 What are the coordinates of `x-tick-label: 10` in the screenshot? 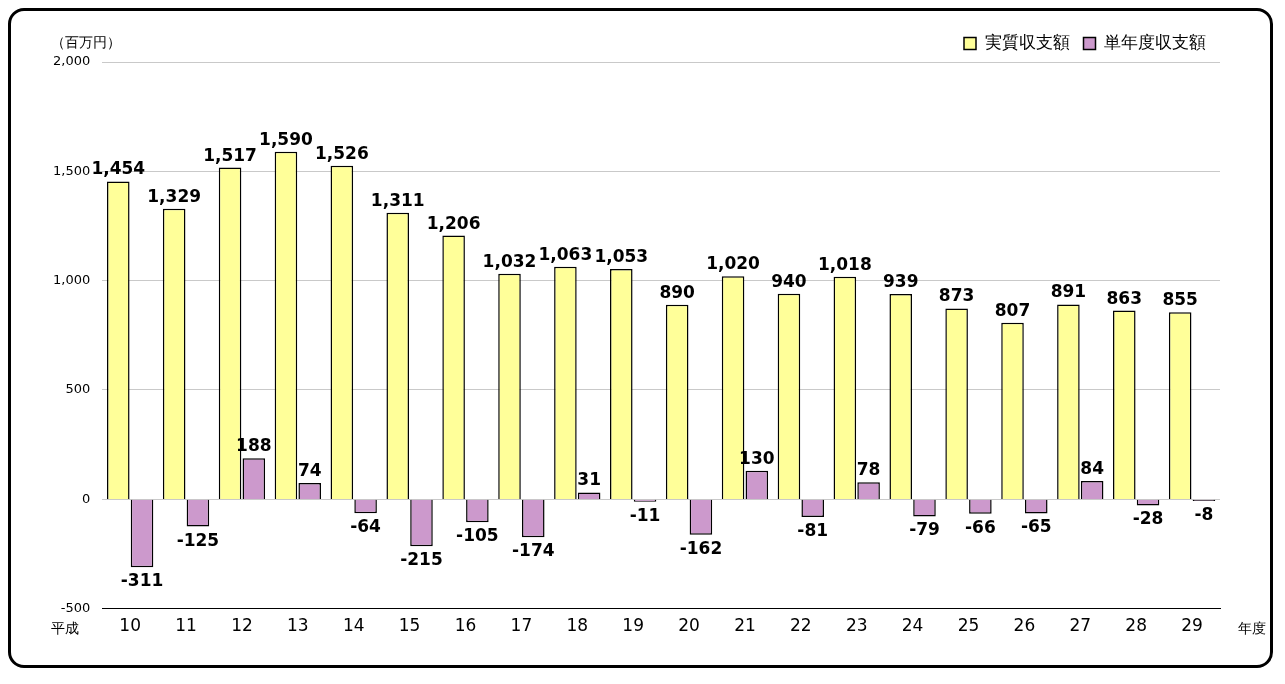 It's located at (130, 625).